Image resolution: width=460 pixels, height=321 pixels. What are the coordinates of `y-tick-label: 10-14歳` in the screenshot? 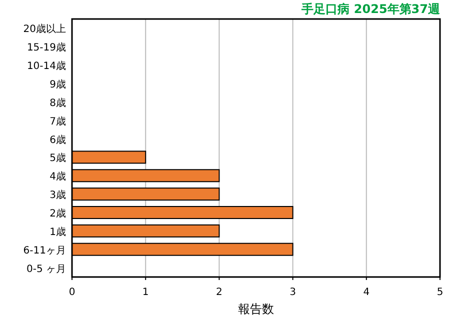 It's located at (46, 66).